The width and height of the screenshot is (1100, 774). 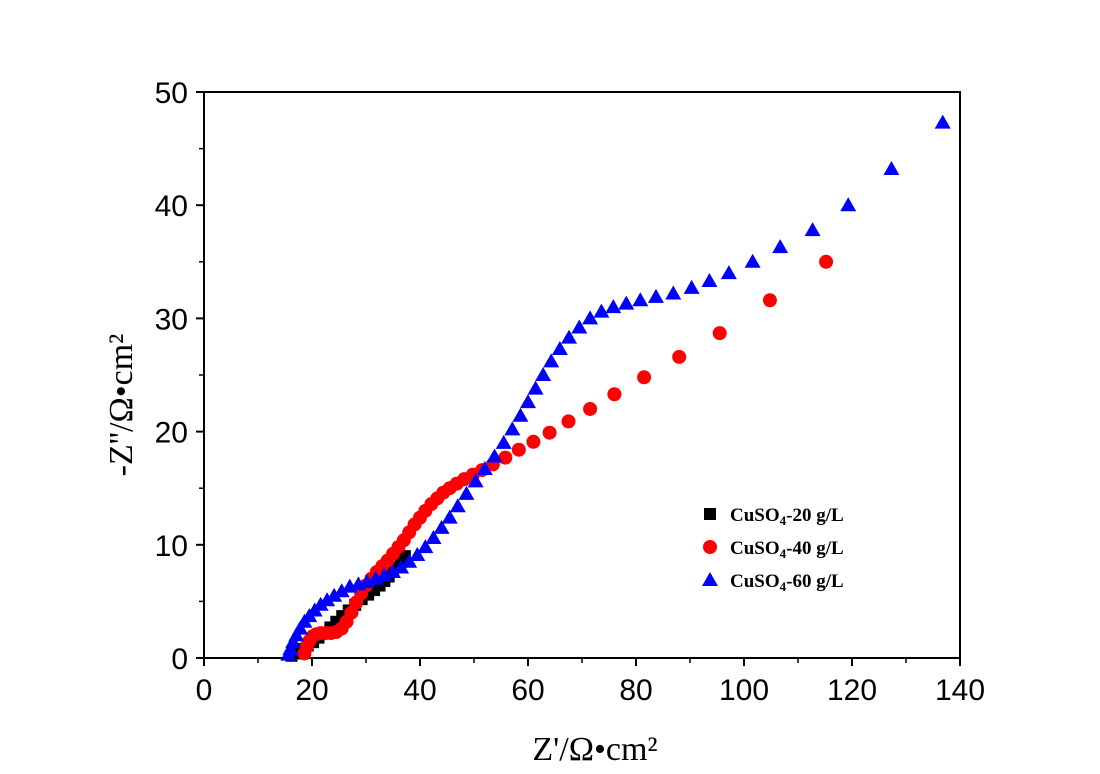 I want to click on x-tick-label: 80, so click(x=635, y=690).